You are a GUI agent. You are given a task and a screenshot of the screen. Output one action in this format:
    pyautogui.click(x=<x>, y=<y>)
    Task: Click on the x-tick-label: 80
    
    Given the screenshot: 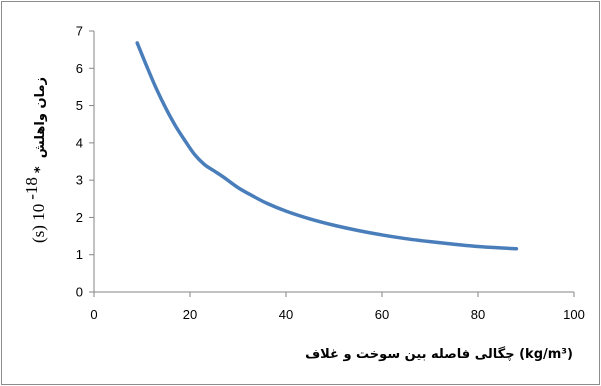 What is the action you would take?
    pyautogui.click(x=478, y=314)
    